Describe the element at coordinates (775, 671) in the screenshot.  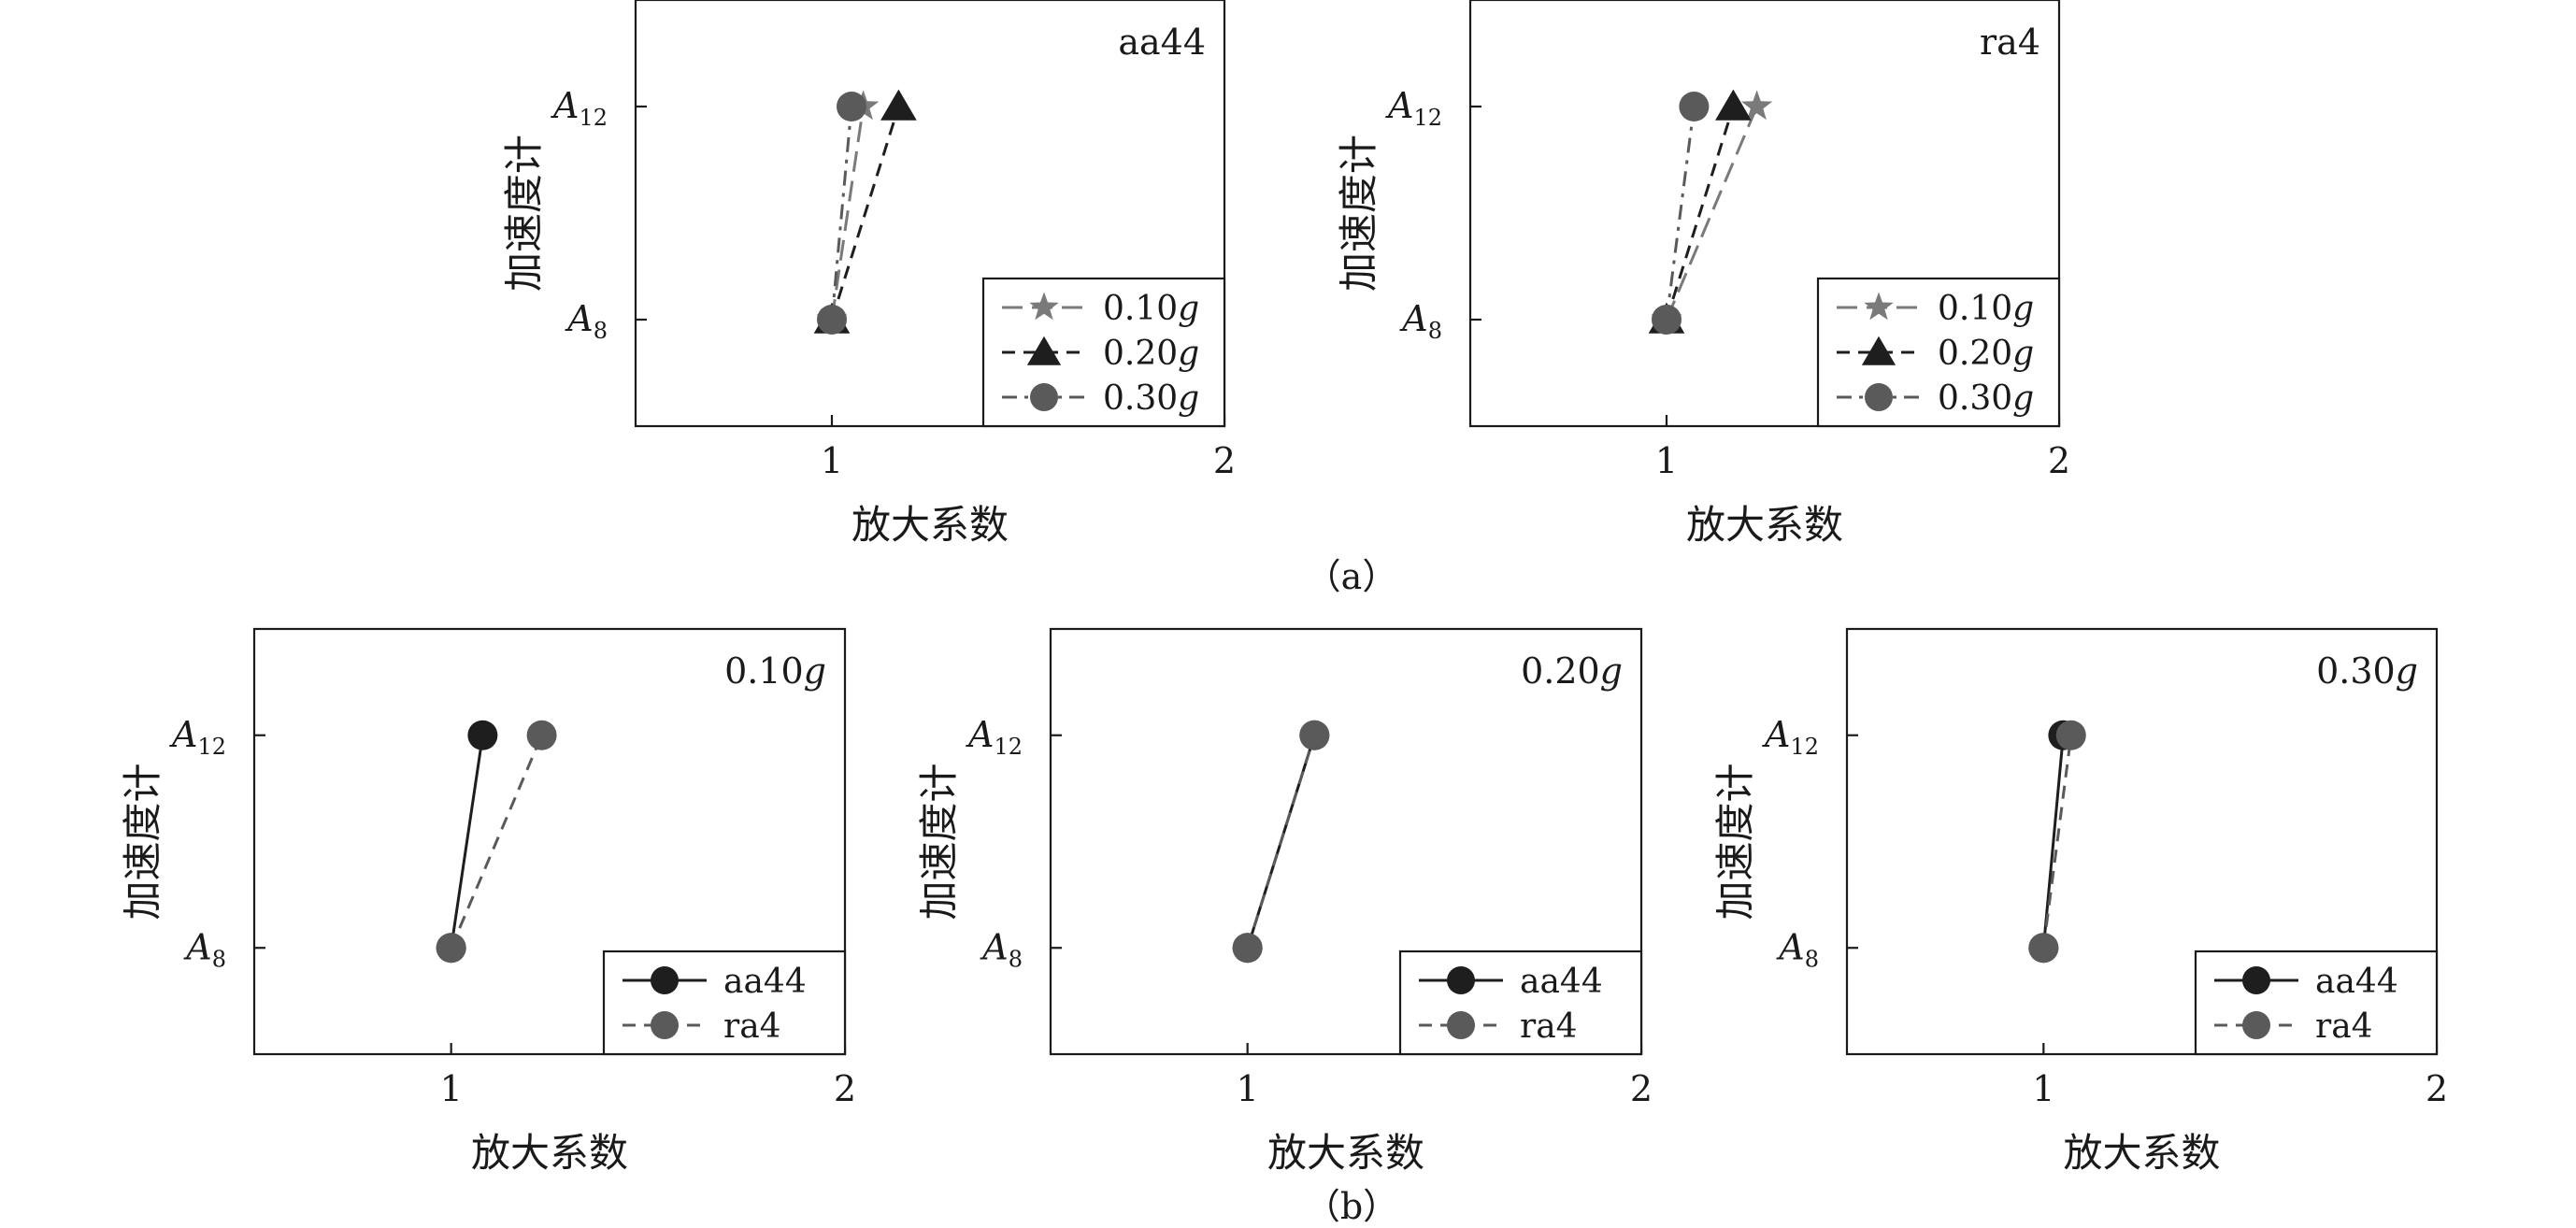
I see `panel-label: 0.10g` at that location.